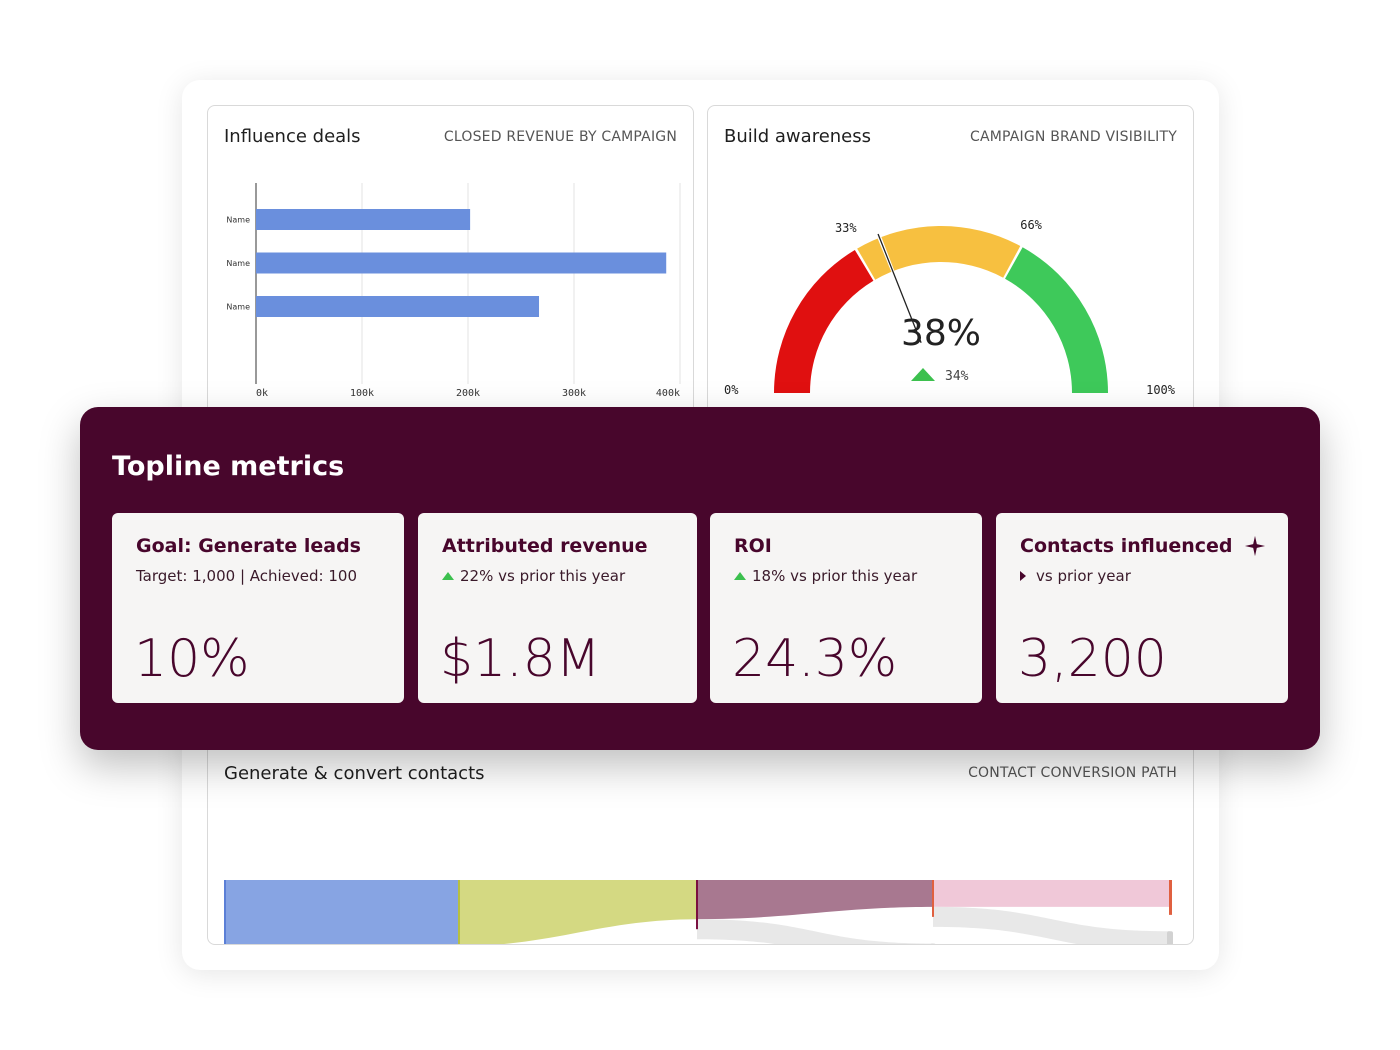 The image size is (1400, 1050). I want to click on metric-card-contacts-influenced: Contacts influenced vs prior year 3,200, so click(1142, 608).